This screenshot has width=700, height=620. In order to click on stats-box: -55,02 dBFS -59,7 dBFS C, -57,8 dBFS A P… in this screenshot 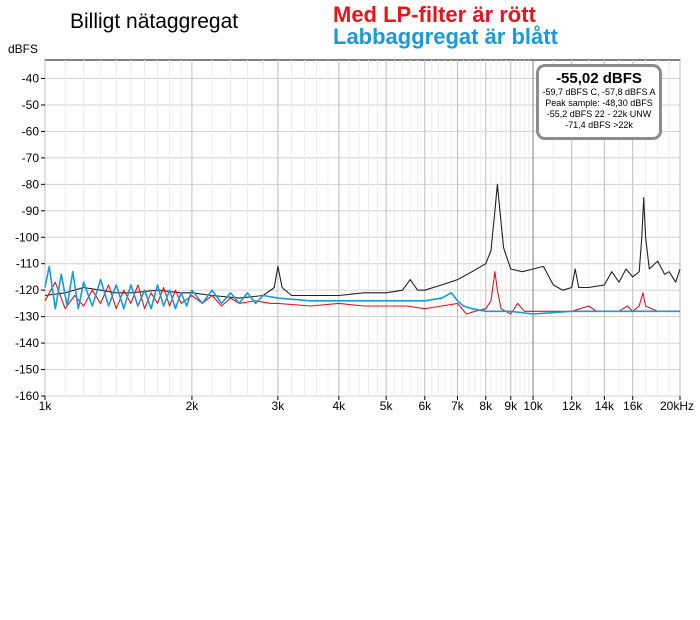, I will do `click(599, 102)`.